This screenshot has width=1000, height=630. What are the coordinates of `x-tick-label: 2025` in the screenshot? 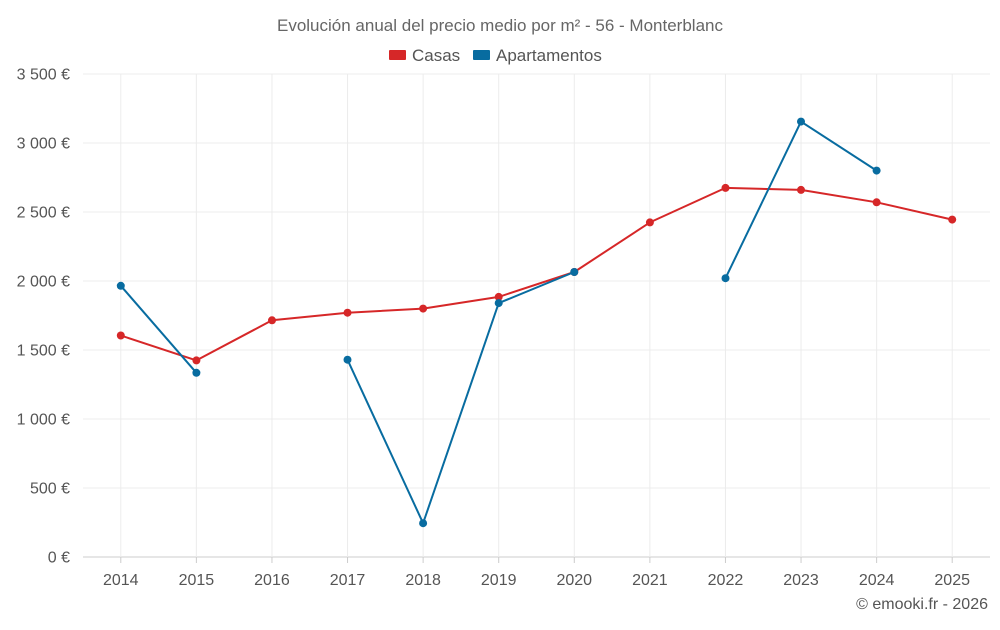 It's located at (952, 580).